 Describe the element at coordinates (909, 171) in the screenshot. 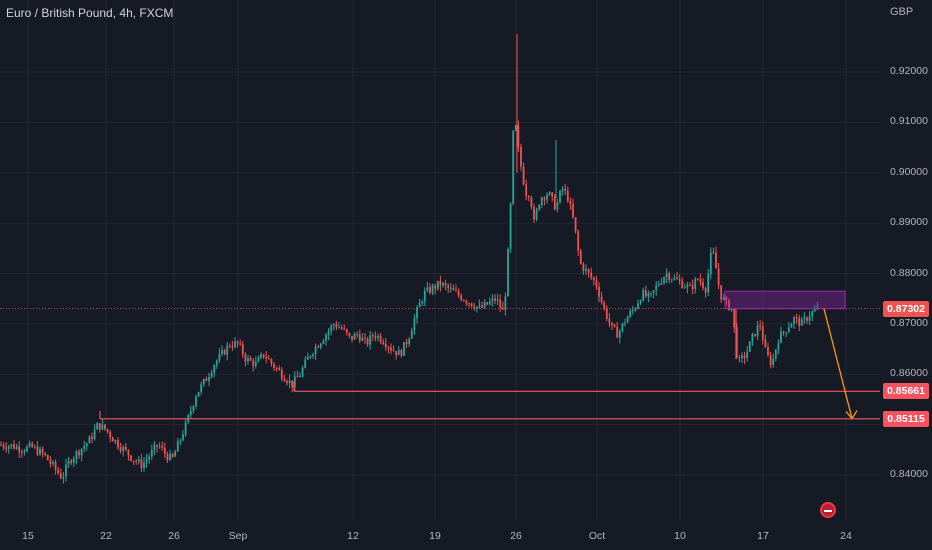

I see `price-tick-label: 0.90000` at that location.